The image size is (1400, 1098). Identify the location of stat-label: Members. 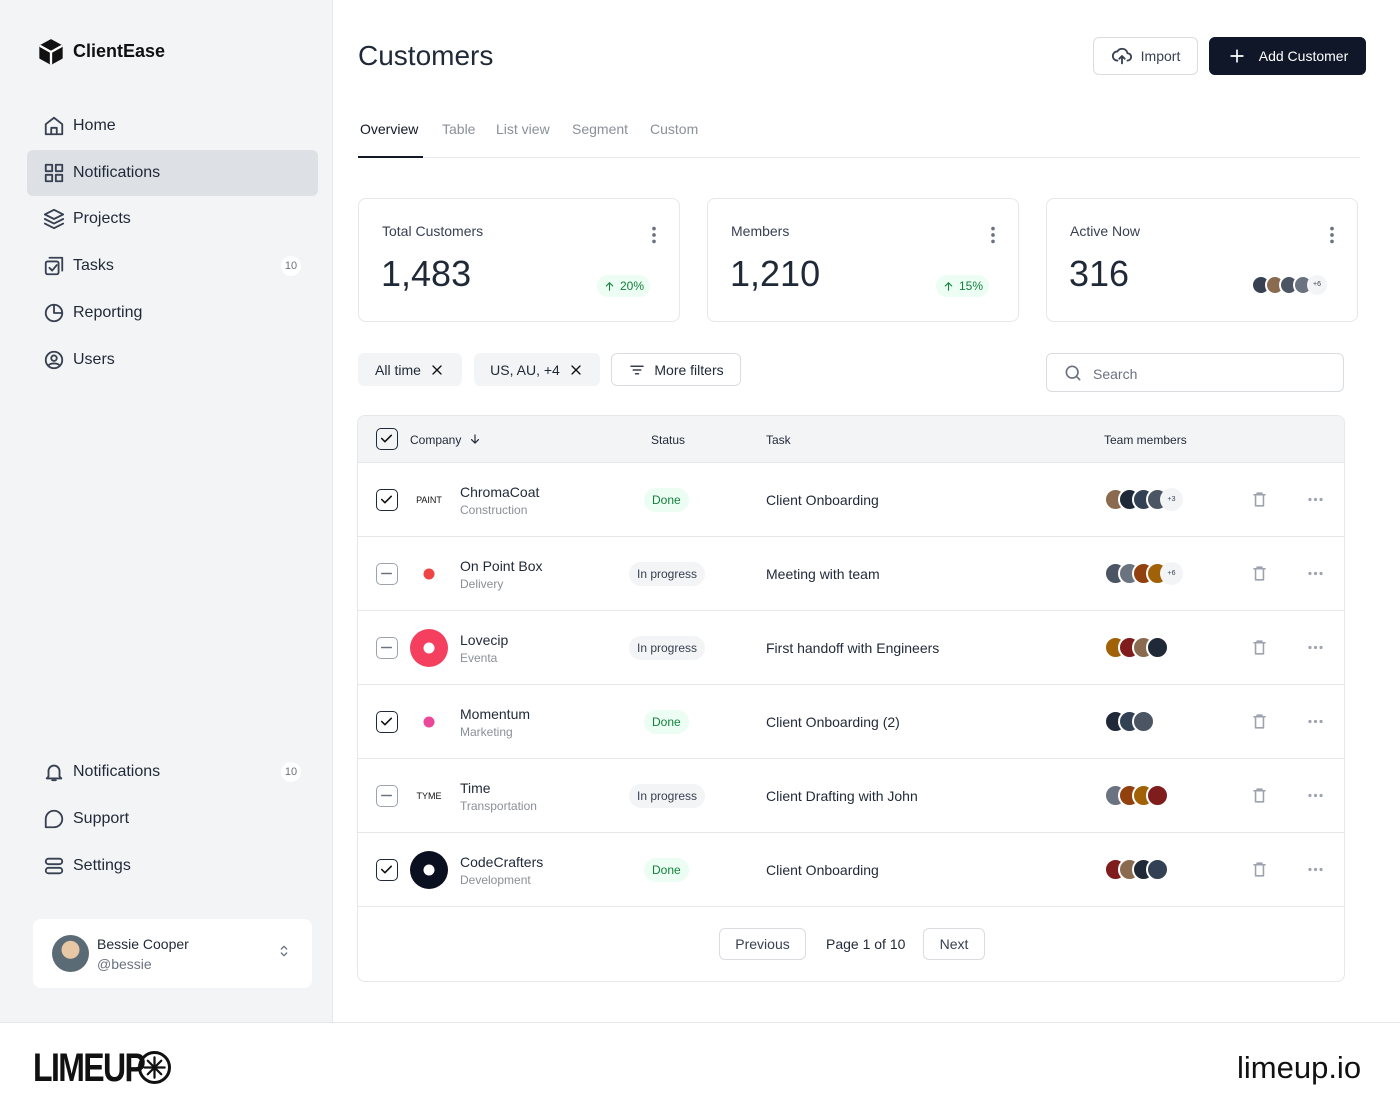
(760, 231).